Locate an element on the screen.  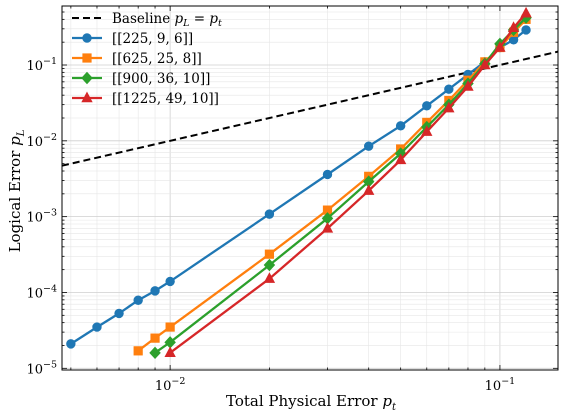
legend-label: [[900, 36, 10]] is located at coordinates (161, 79).